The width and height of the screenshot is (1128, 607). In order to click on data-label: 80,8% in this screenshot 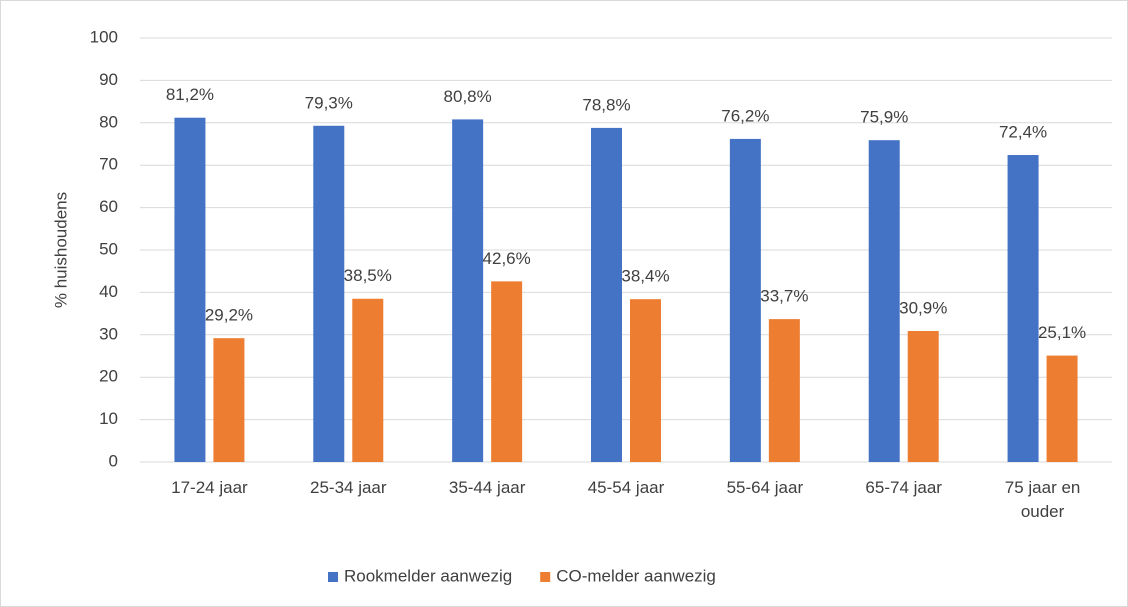, I will do `click(468, 96)`.